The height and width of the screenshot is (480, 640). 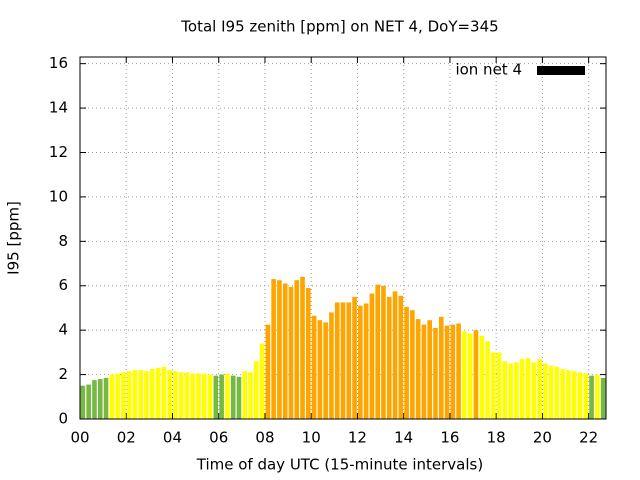 What do you see at coordinates (172, 438) in the screenshot?
I see `x-tick-label: 04` at bounding box center [172, 438].